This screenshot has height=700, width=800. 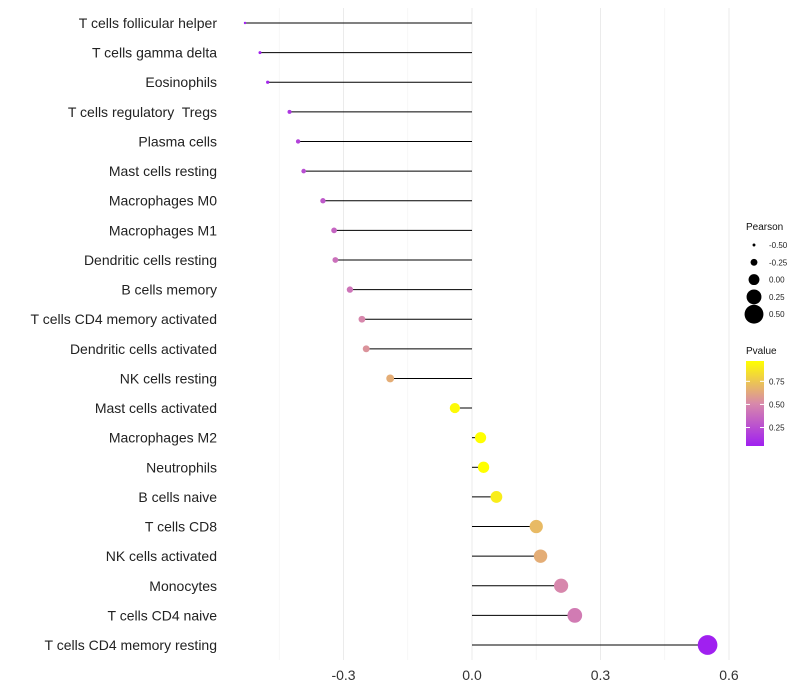 I want to click on category-label: Mast cells activated, so click(x=156, y=408).